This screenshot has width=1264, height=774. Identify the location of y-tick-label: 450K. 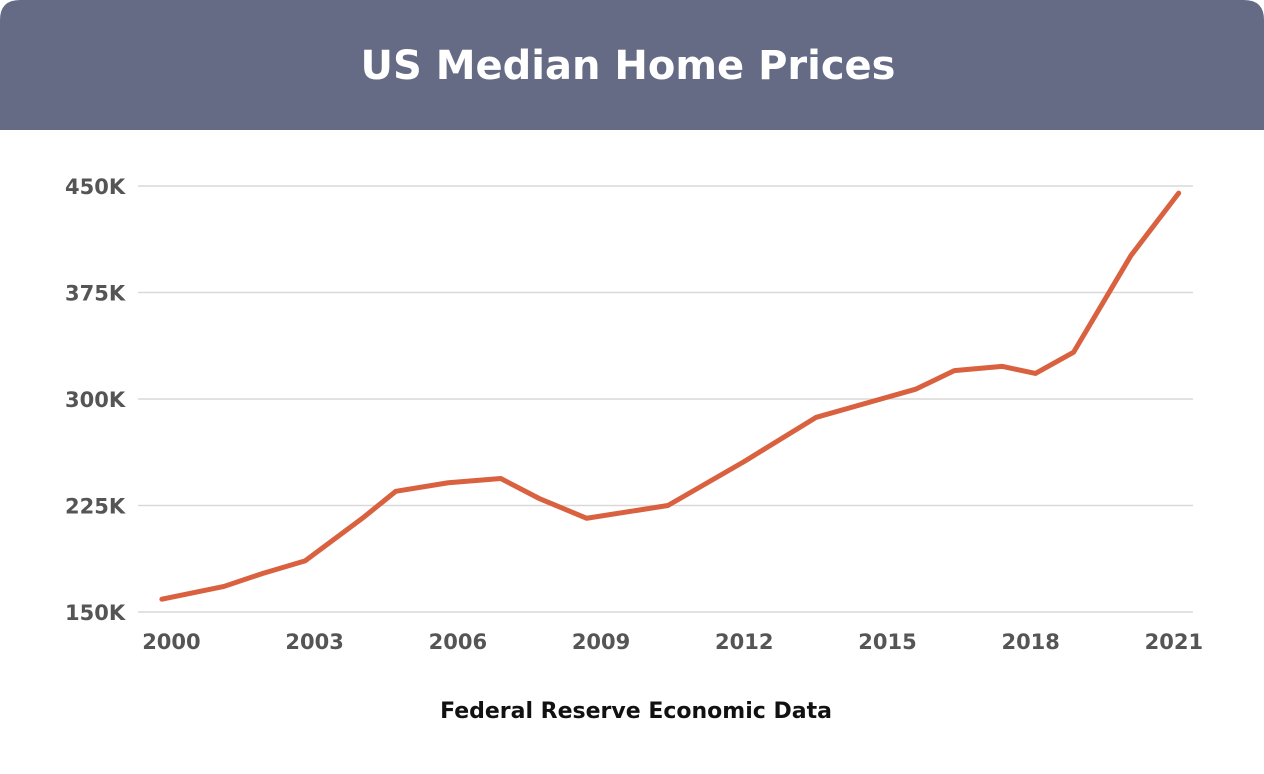
(95, 187).